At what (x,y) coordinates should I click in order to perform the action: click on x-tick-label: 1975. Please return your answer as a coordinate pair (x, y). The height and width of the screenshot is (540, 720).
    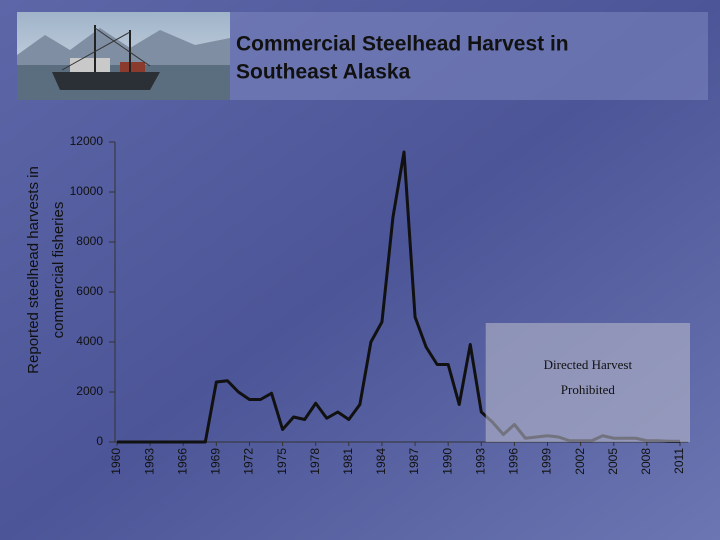
    Looking at the image, I should click on (282, 461).